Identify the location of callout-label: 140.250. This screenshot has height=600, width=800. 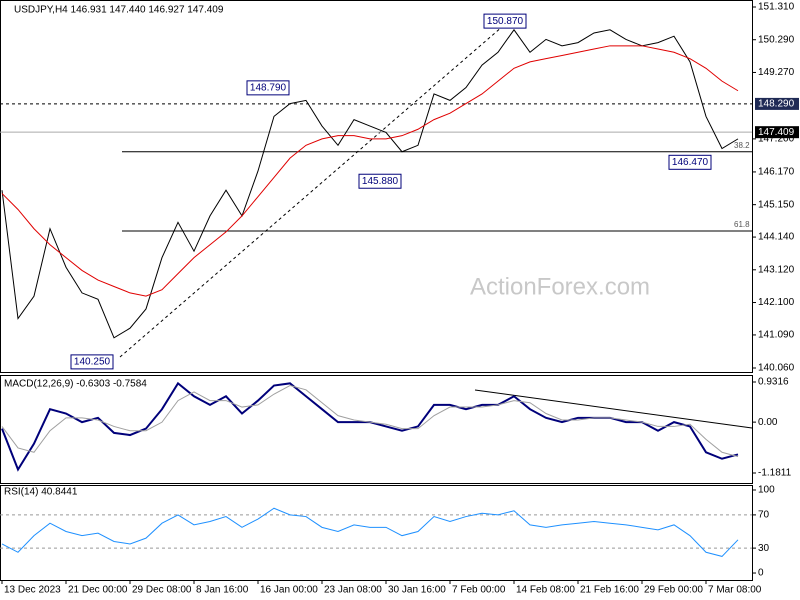
(92, 362).